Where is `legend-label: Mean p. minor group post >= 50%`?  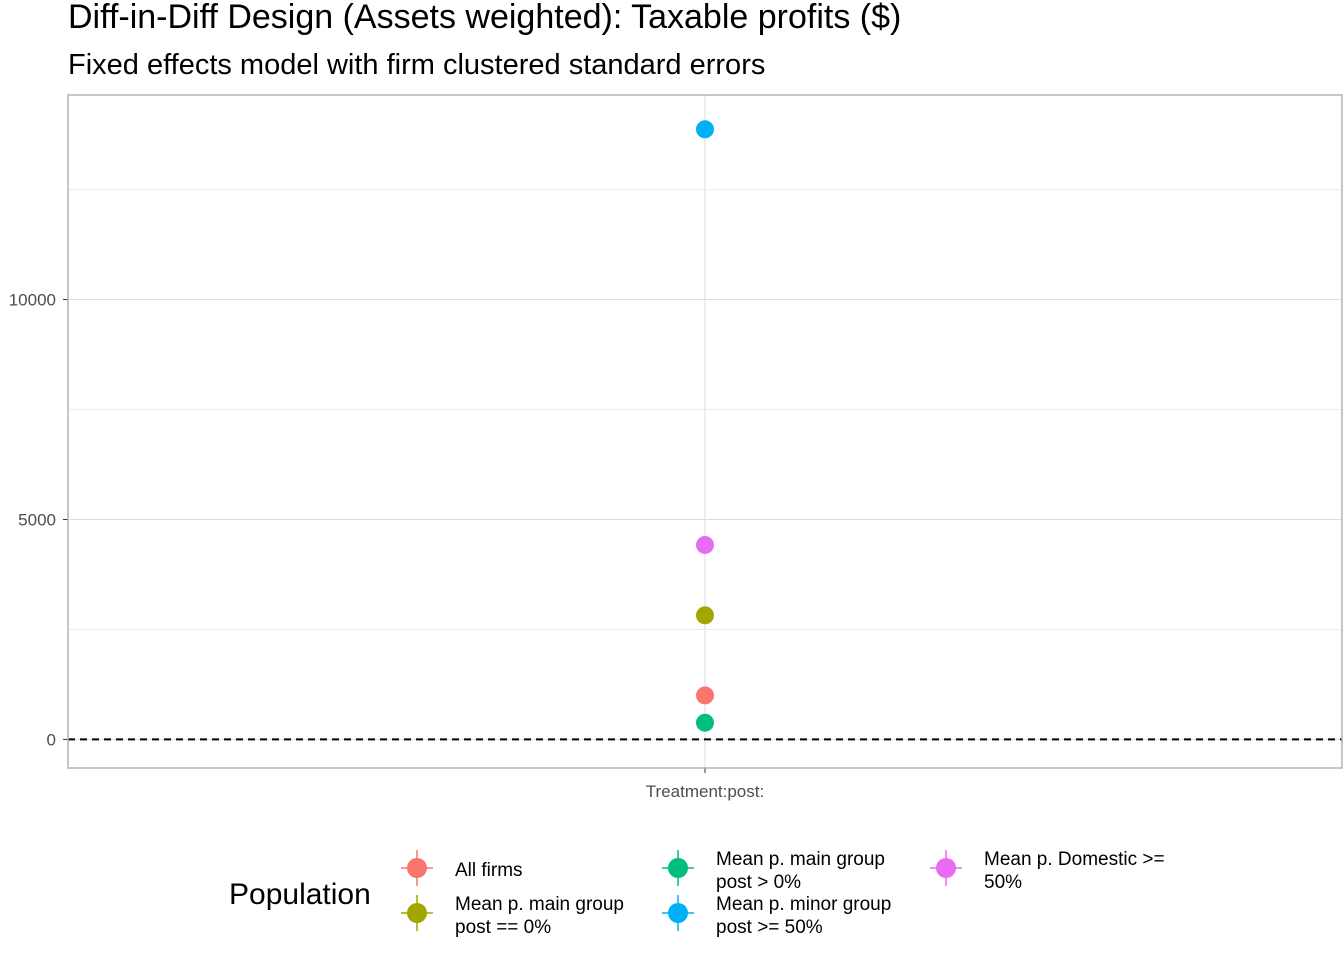
legend-label: Mean p. minor group post >= 50% is located at coordinates (803, 916).